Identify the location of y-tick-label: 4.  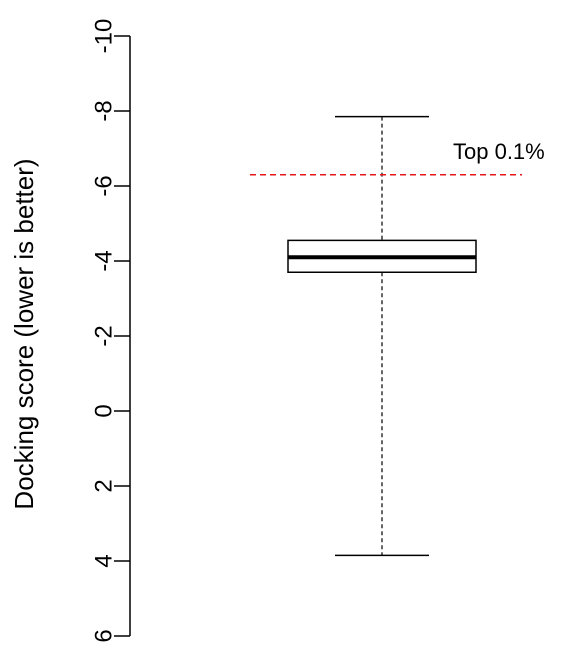
(103, 560).